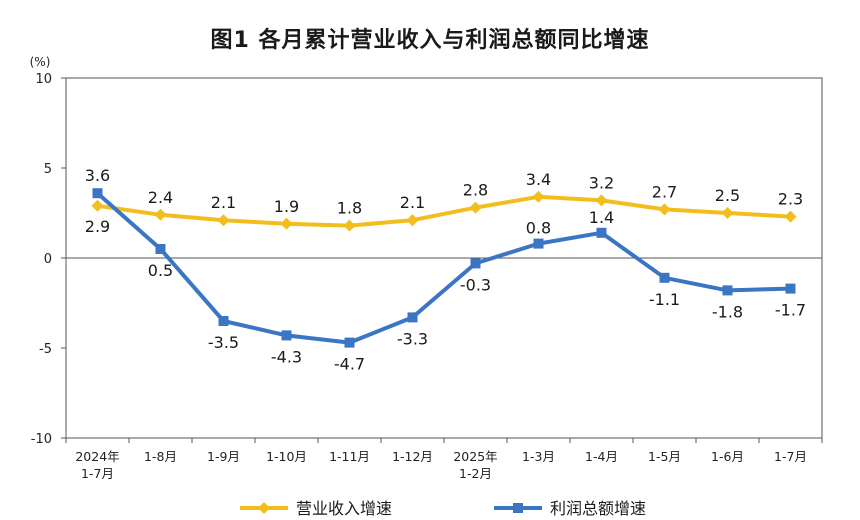 The image size is (860, 520). Describe the element at coordinates (790, 310) in the screenshot. I see `data-label: -1.7` at that location.